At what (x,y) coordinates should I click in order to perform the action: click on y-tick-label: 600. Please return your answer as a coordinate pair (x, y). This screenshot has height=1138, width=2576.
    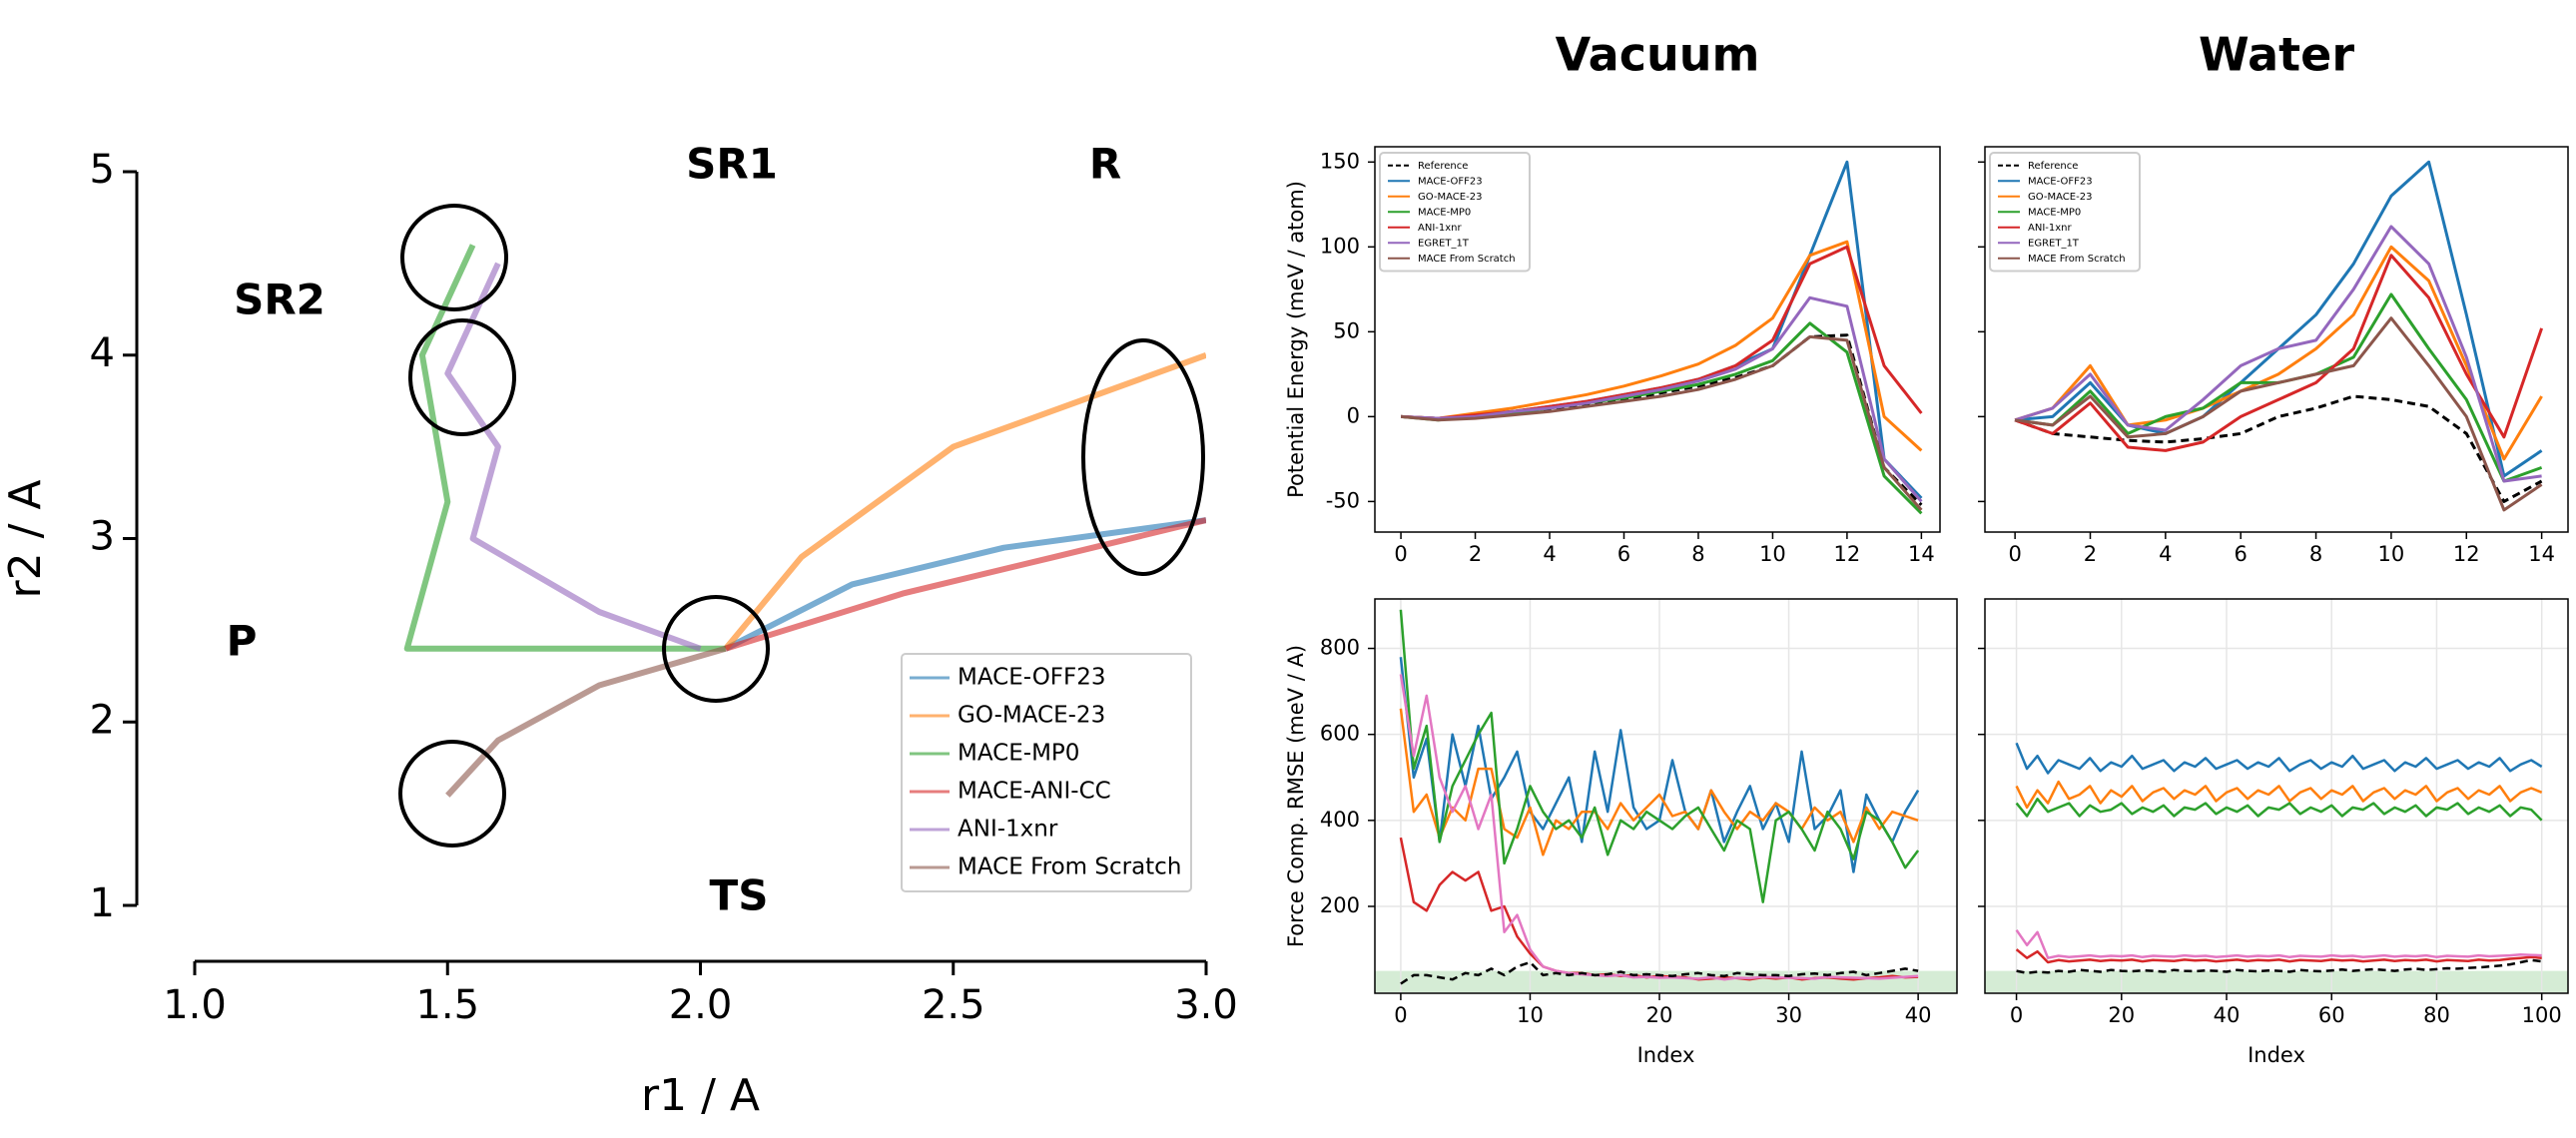
    Looking at the image, I should click on (1340, 734).